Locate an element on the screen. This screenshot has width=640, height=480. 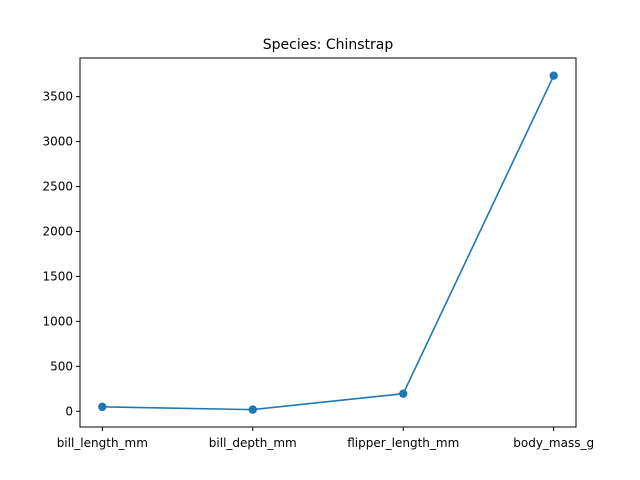
y-tick-label: 0 is located at coordinates (69, 411).